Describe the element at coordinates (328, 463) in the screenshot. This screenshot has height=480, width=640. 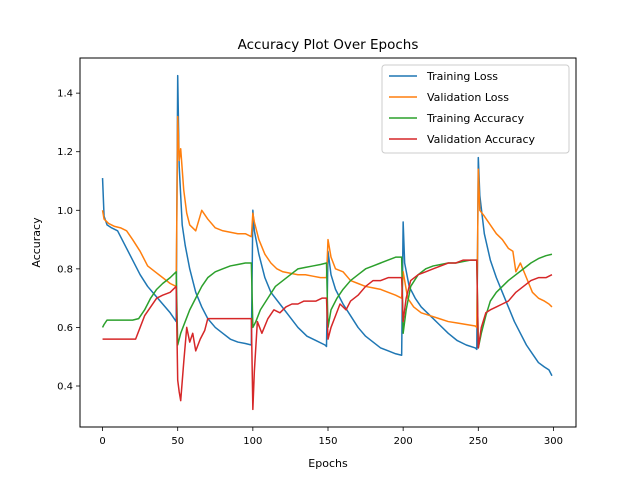
I see `x-axis-label: Epochs` at that location.